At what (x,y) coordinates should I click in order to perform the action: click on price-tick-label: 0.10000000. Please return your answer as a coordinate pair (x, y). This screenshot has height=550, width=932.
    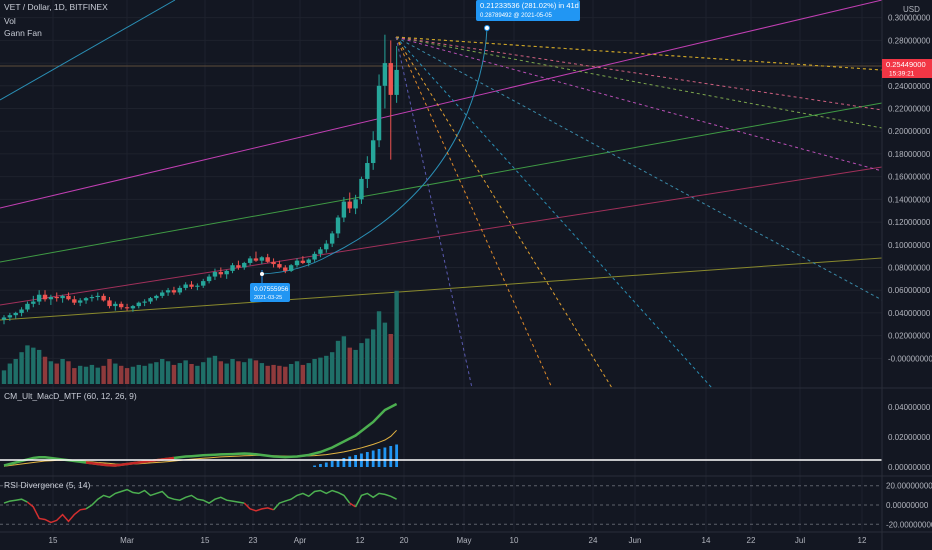
    Looking at the image, I should click on (909, 245).